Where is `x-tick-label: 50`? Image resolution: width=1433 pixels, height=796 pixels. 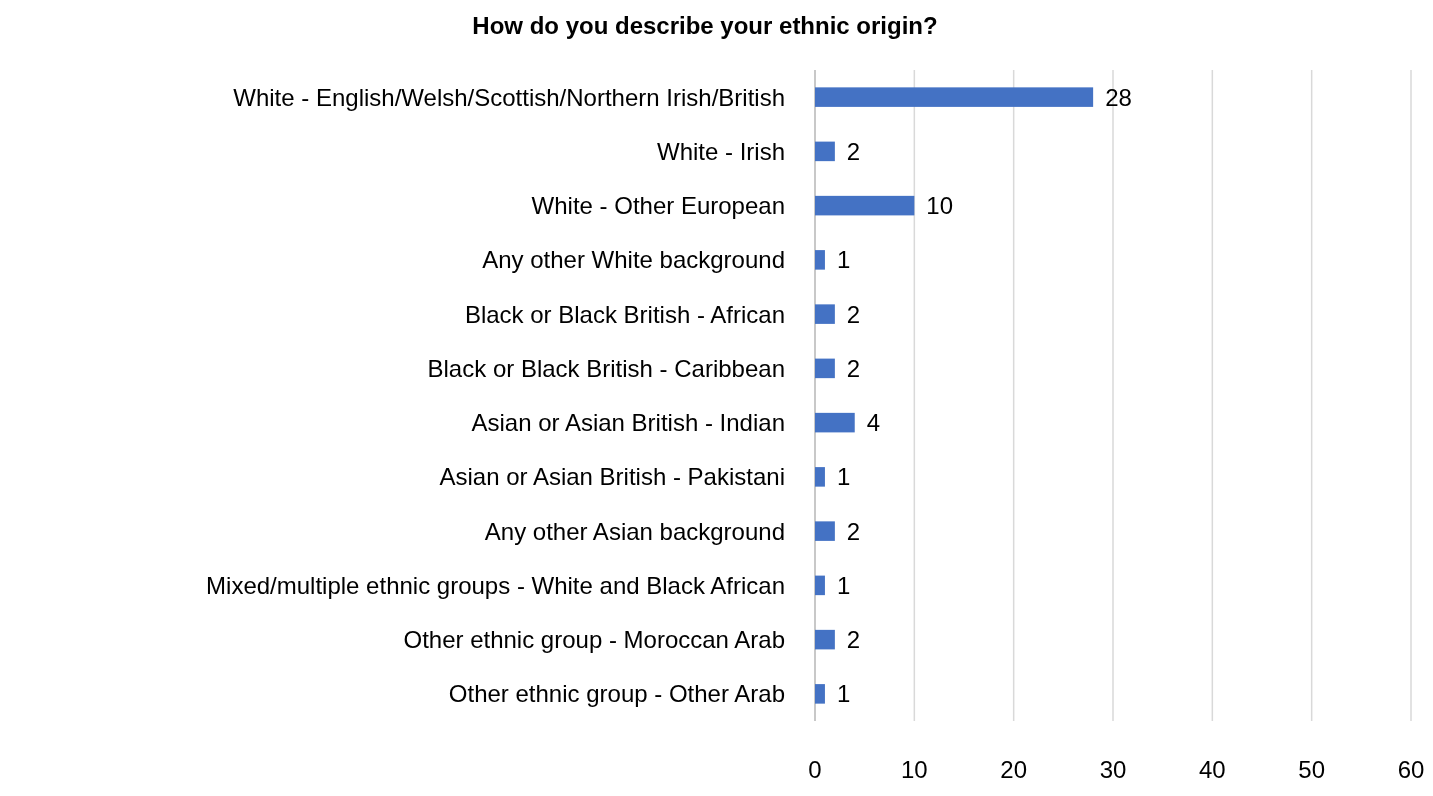 x-tick-label: 50 is located at coordinates (1312, 769).